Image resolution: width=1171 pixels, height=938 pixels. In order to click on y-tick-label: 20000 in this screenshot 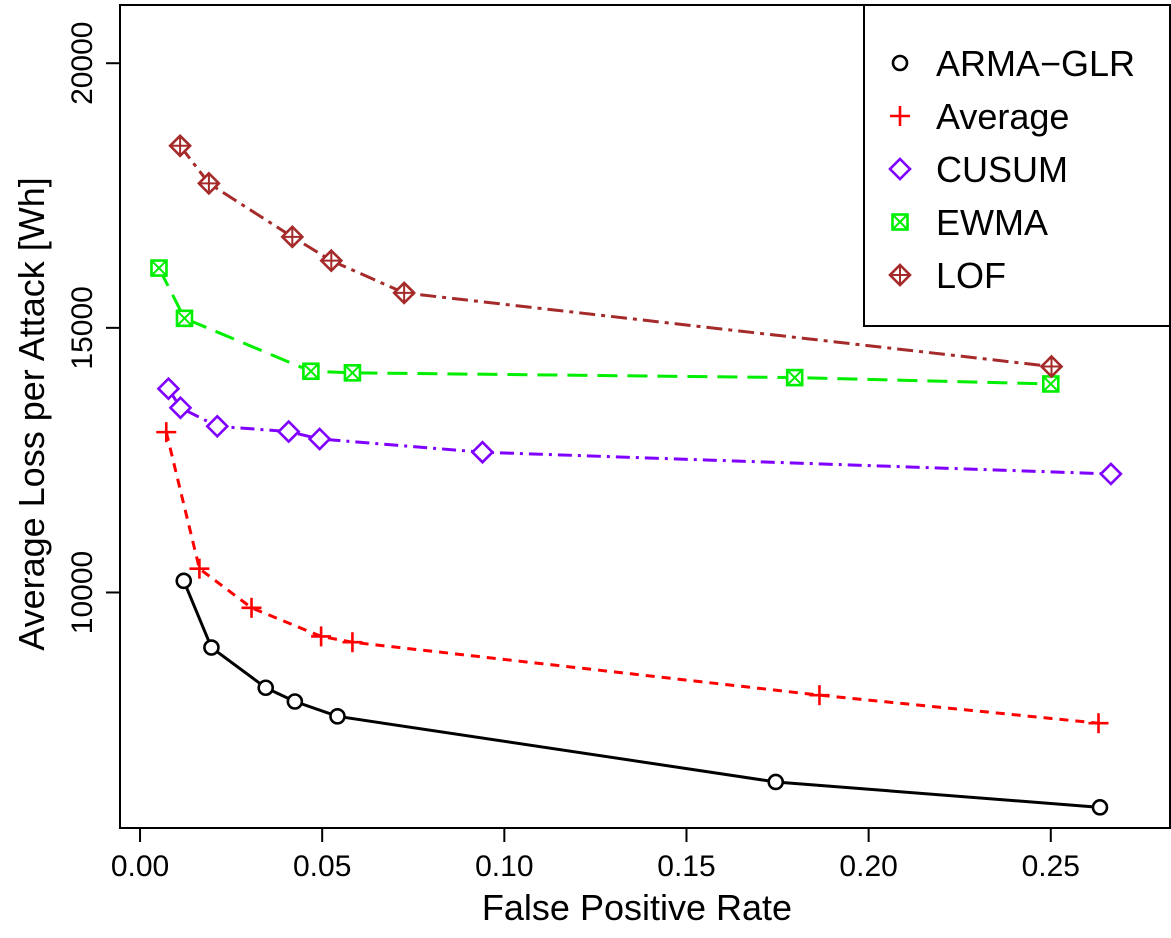, I will do `click(82, 62)`.